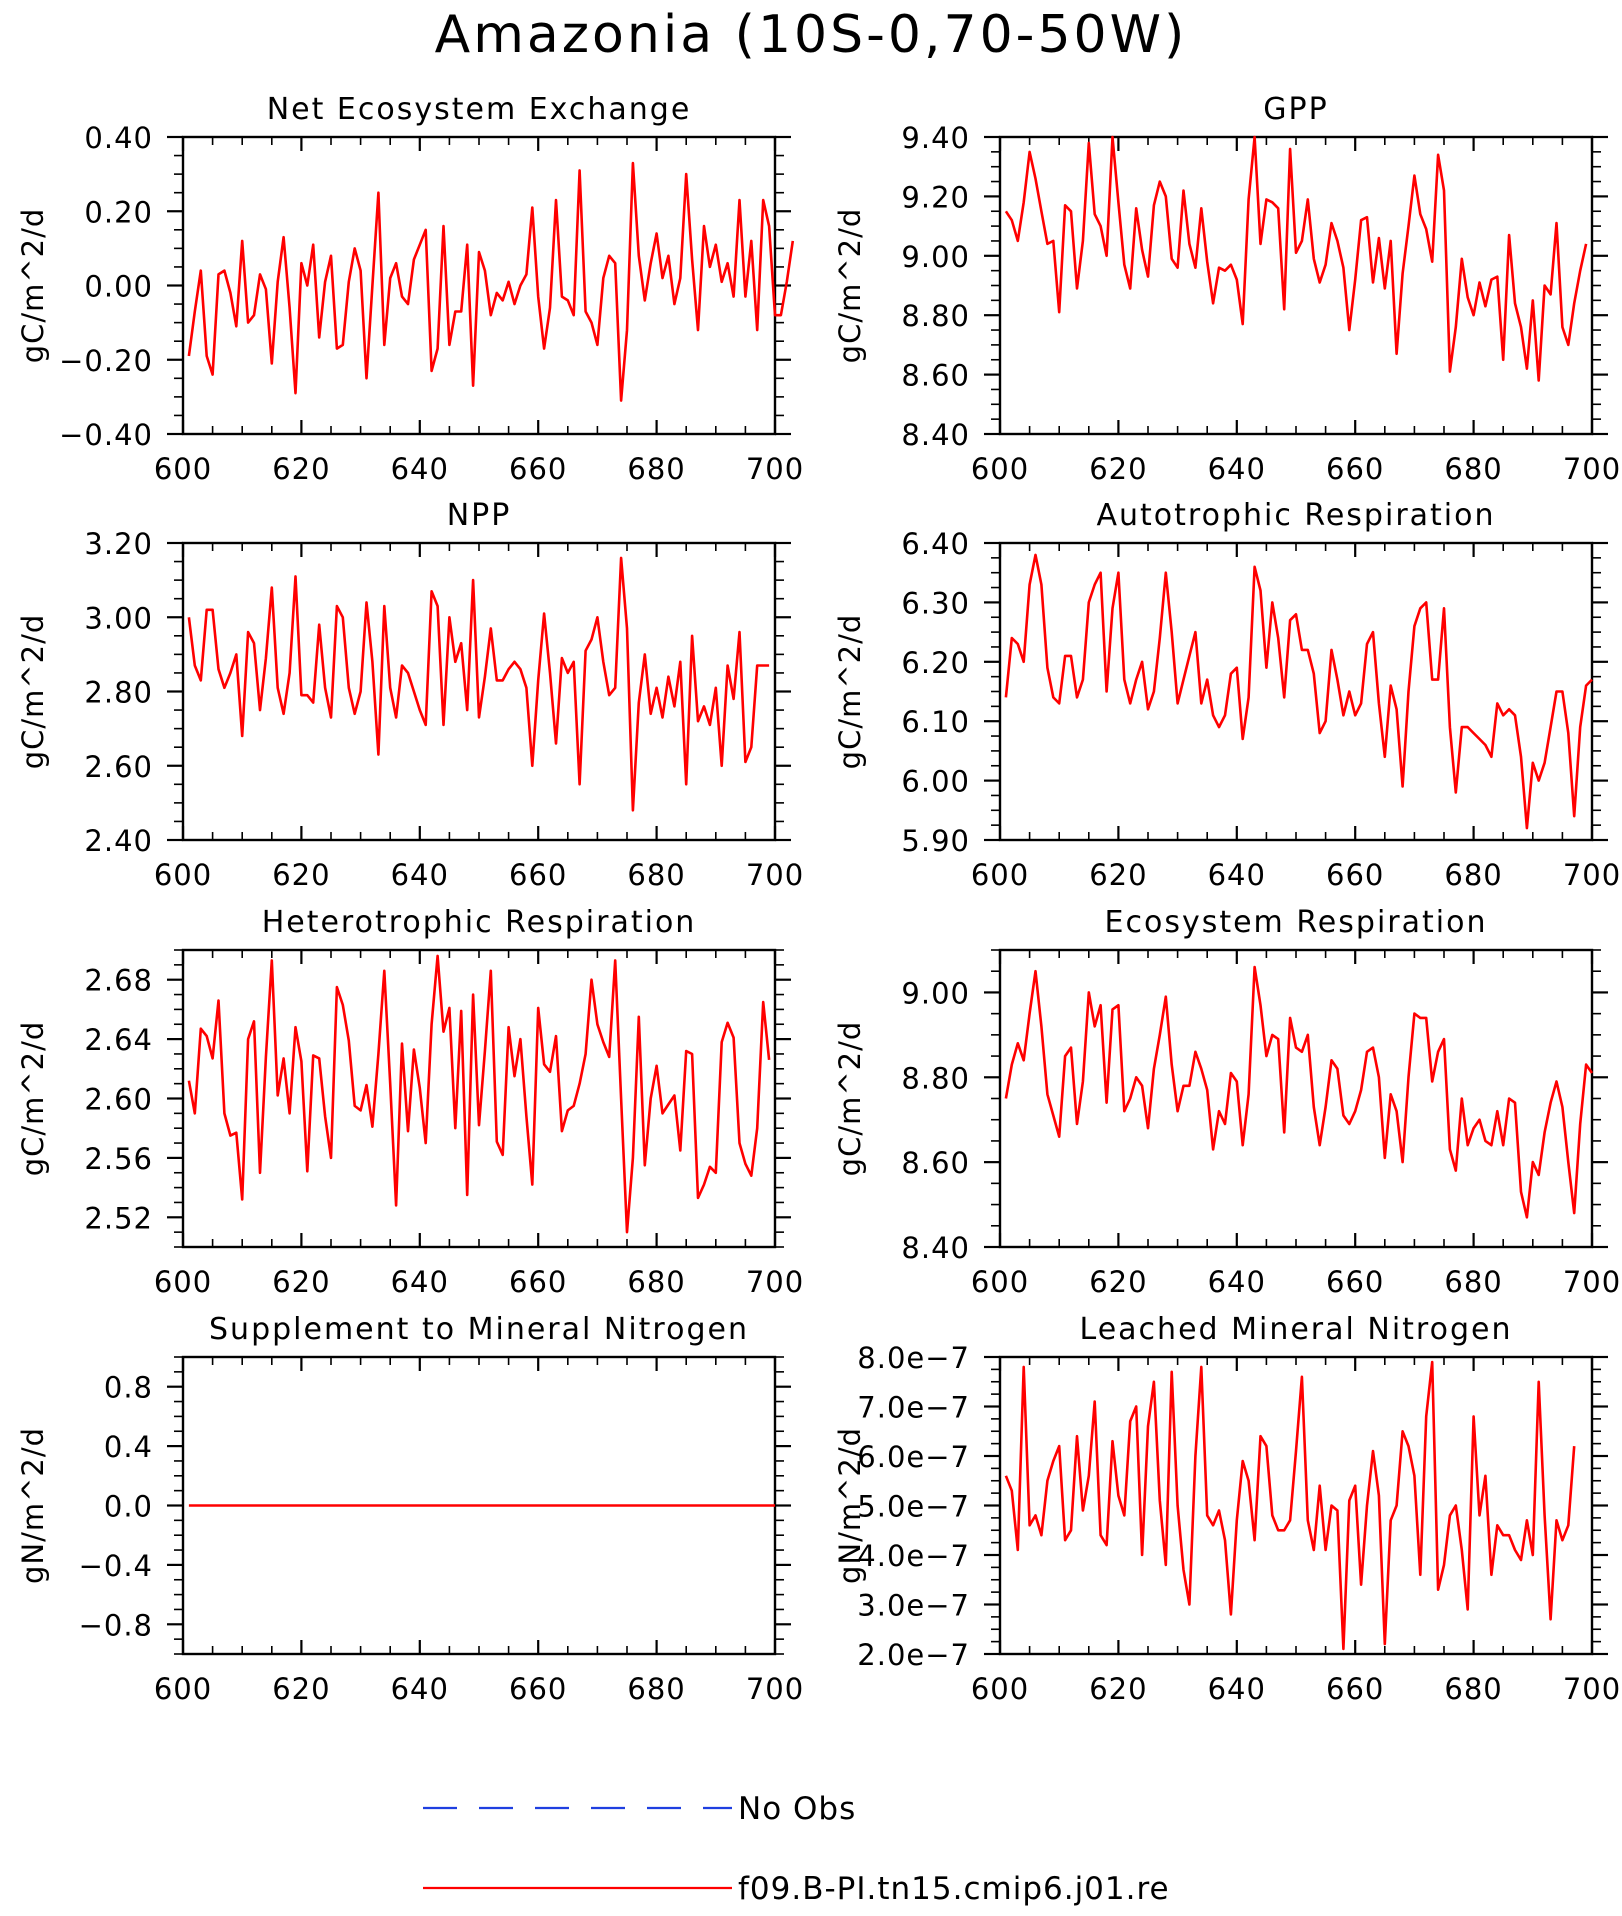 Image resolution: width=1622 pixels, height=1916 pixels. Describe the element at coordinates (935, 782) in the screenshot. I see `y-tick-label: 6.00` at that location.